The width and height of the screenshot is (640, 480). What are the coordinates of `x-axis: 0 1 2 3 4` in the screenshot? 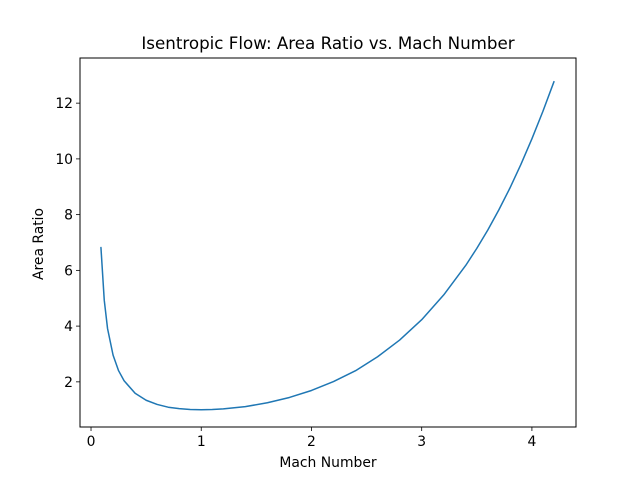 It's located at (311, 438).